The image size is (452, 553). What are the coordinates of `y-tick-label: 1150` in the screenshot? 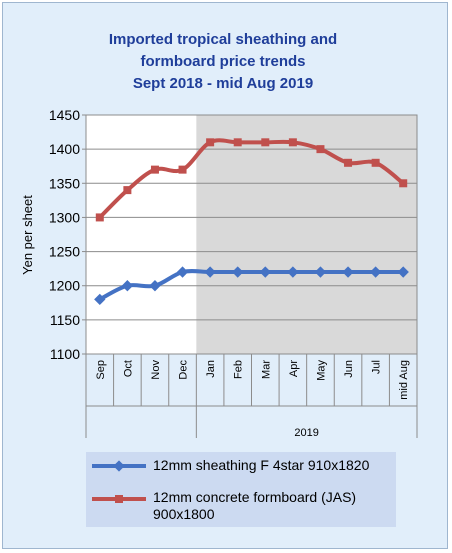 It's located at (65, 320).